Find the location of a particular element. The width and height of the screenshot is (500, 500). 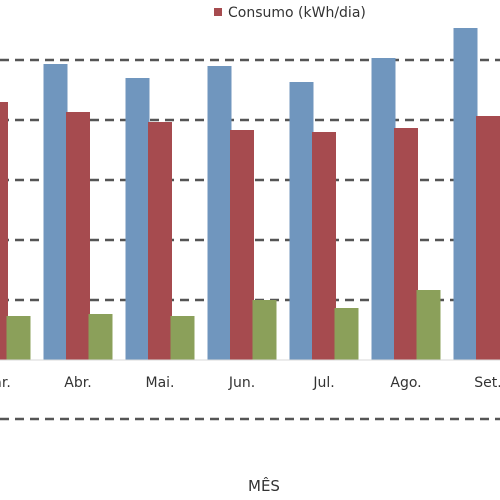

bar-series2-jul is located at coordinates (324, 246).